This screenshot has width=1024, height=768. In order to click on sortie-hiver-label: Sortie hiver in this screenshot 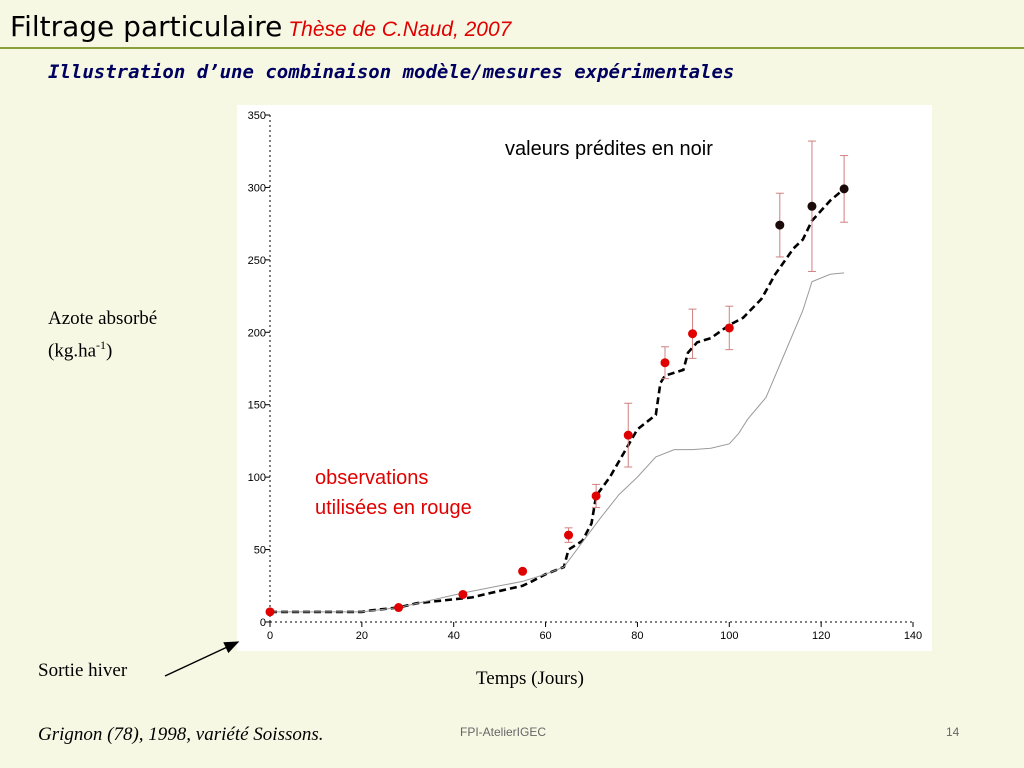, I will do `click(83, 670)`.